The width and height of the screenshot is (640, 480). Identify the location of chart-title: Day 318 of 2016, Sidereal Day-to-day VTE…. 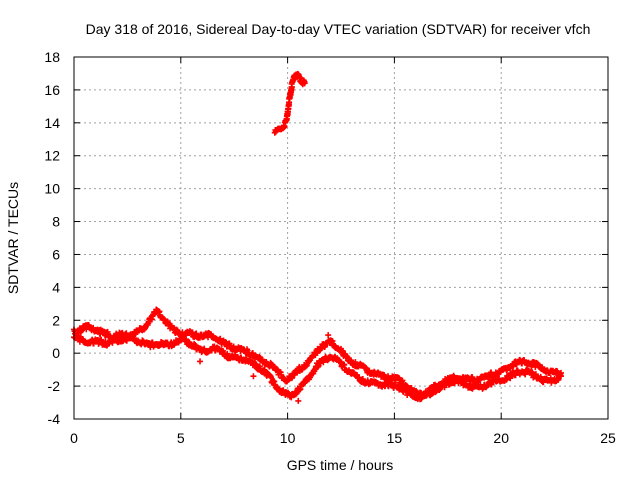
(338, 29).